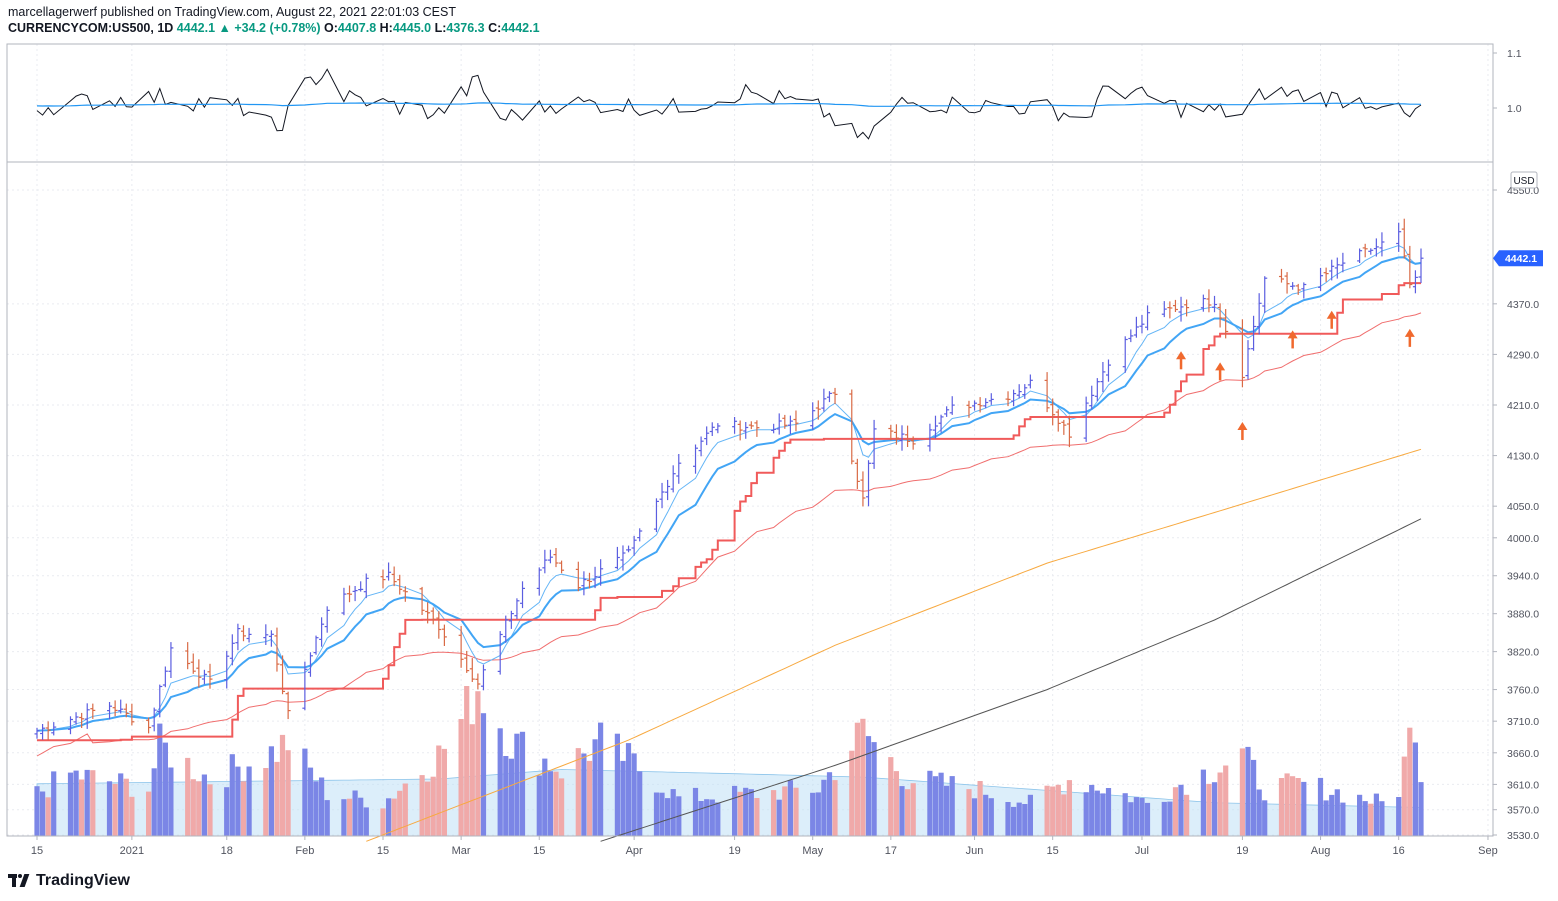 Image resolution: width=1558 pixels, height=901 pixels. I want to click on x-tick-label: 19, so click(734, 851).